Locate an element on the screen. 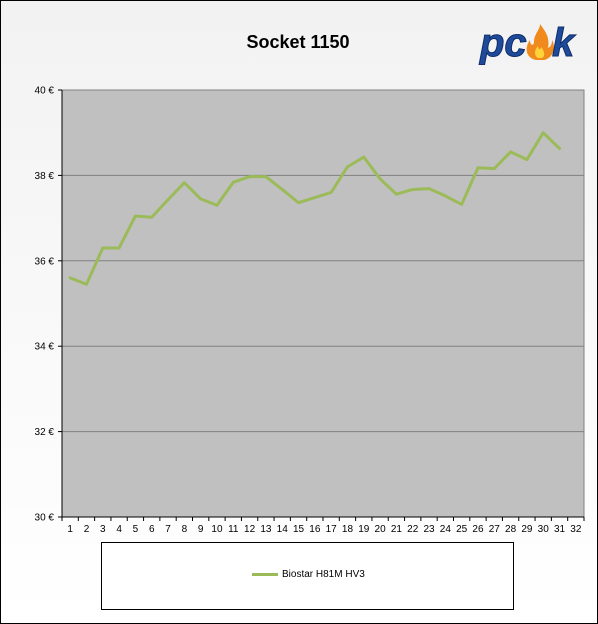 This screenshot has width=598, height=624. legend-swatch is located at coordinates (265, 574).